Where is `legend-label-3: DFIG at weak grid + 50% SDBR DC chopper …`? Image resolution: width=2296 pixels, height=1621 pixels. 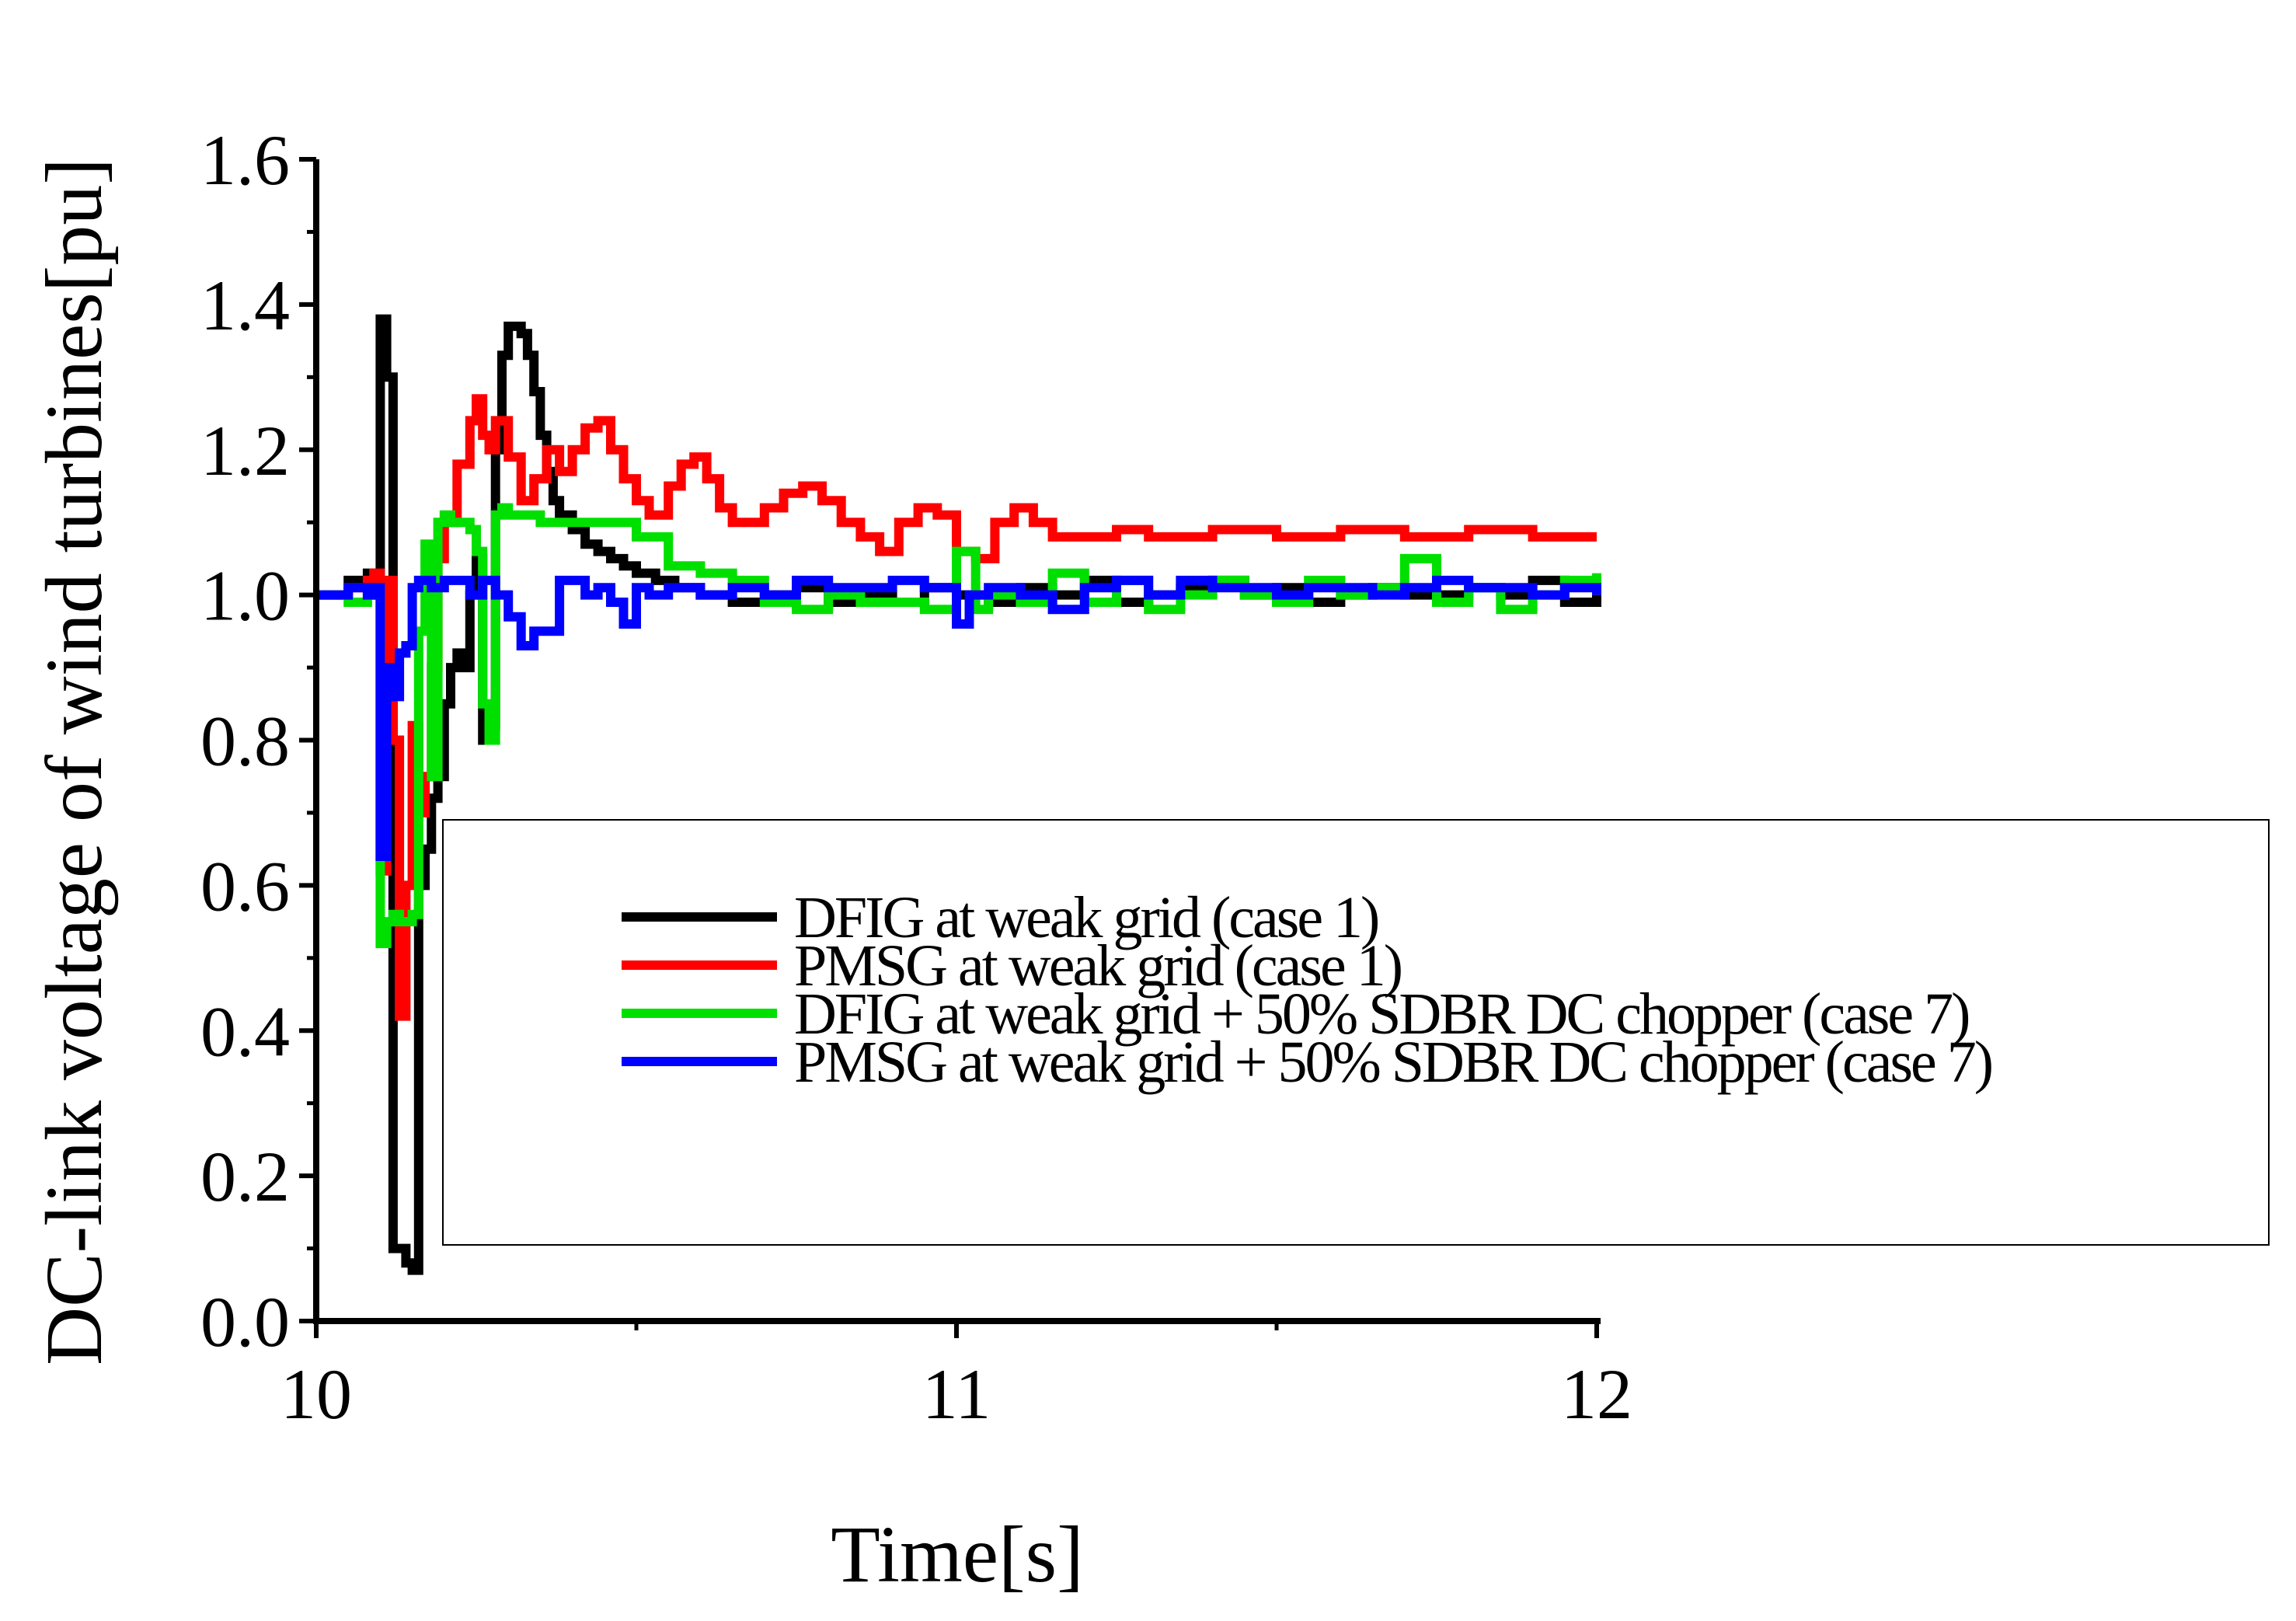
legend-label-3: DFIG at weak grid + 50% SDBR DC chopper … is located at coordinates (1381, 1014).